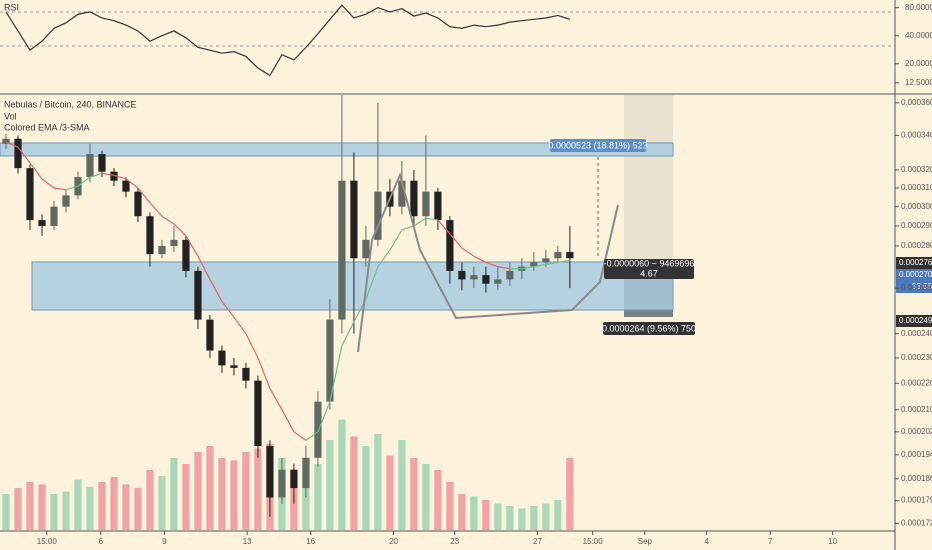 The height and width of the screenshot is (550, 932). Describe the element at coordinates (10, 116) in the screenshot. I see `volume-label: Vol` at that location.